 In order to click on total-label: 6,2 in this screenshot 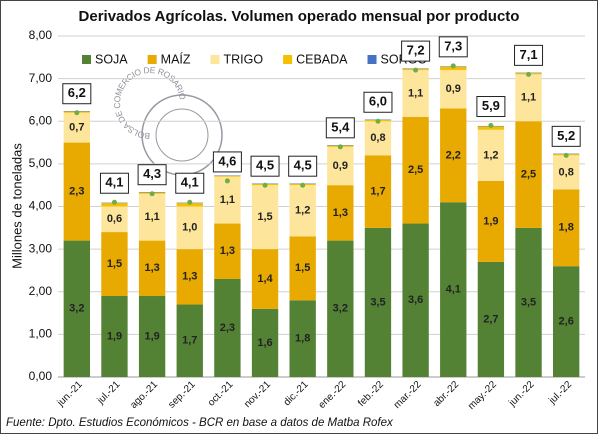, I will do `click(77, 92)`.